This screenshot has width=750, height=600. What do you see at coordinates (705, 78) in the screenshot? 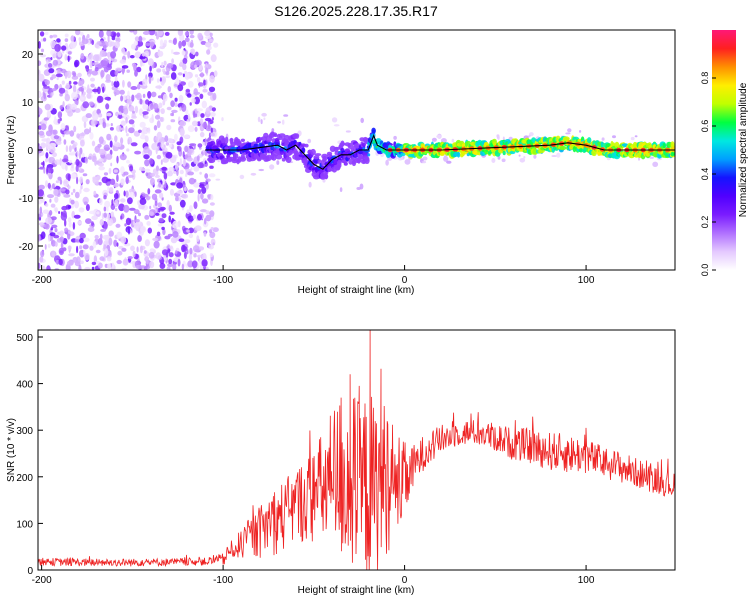
I see `colorbar-tick-label: 0.8` at bounding box center [705, 78].